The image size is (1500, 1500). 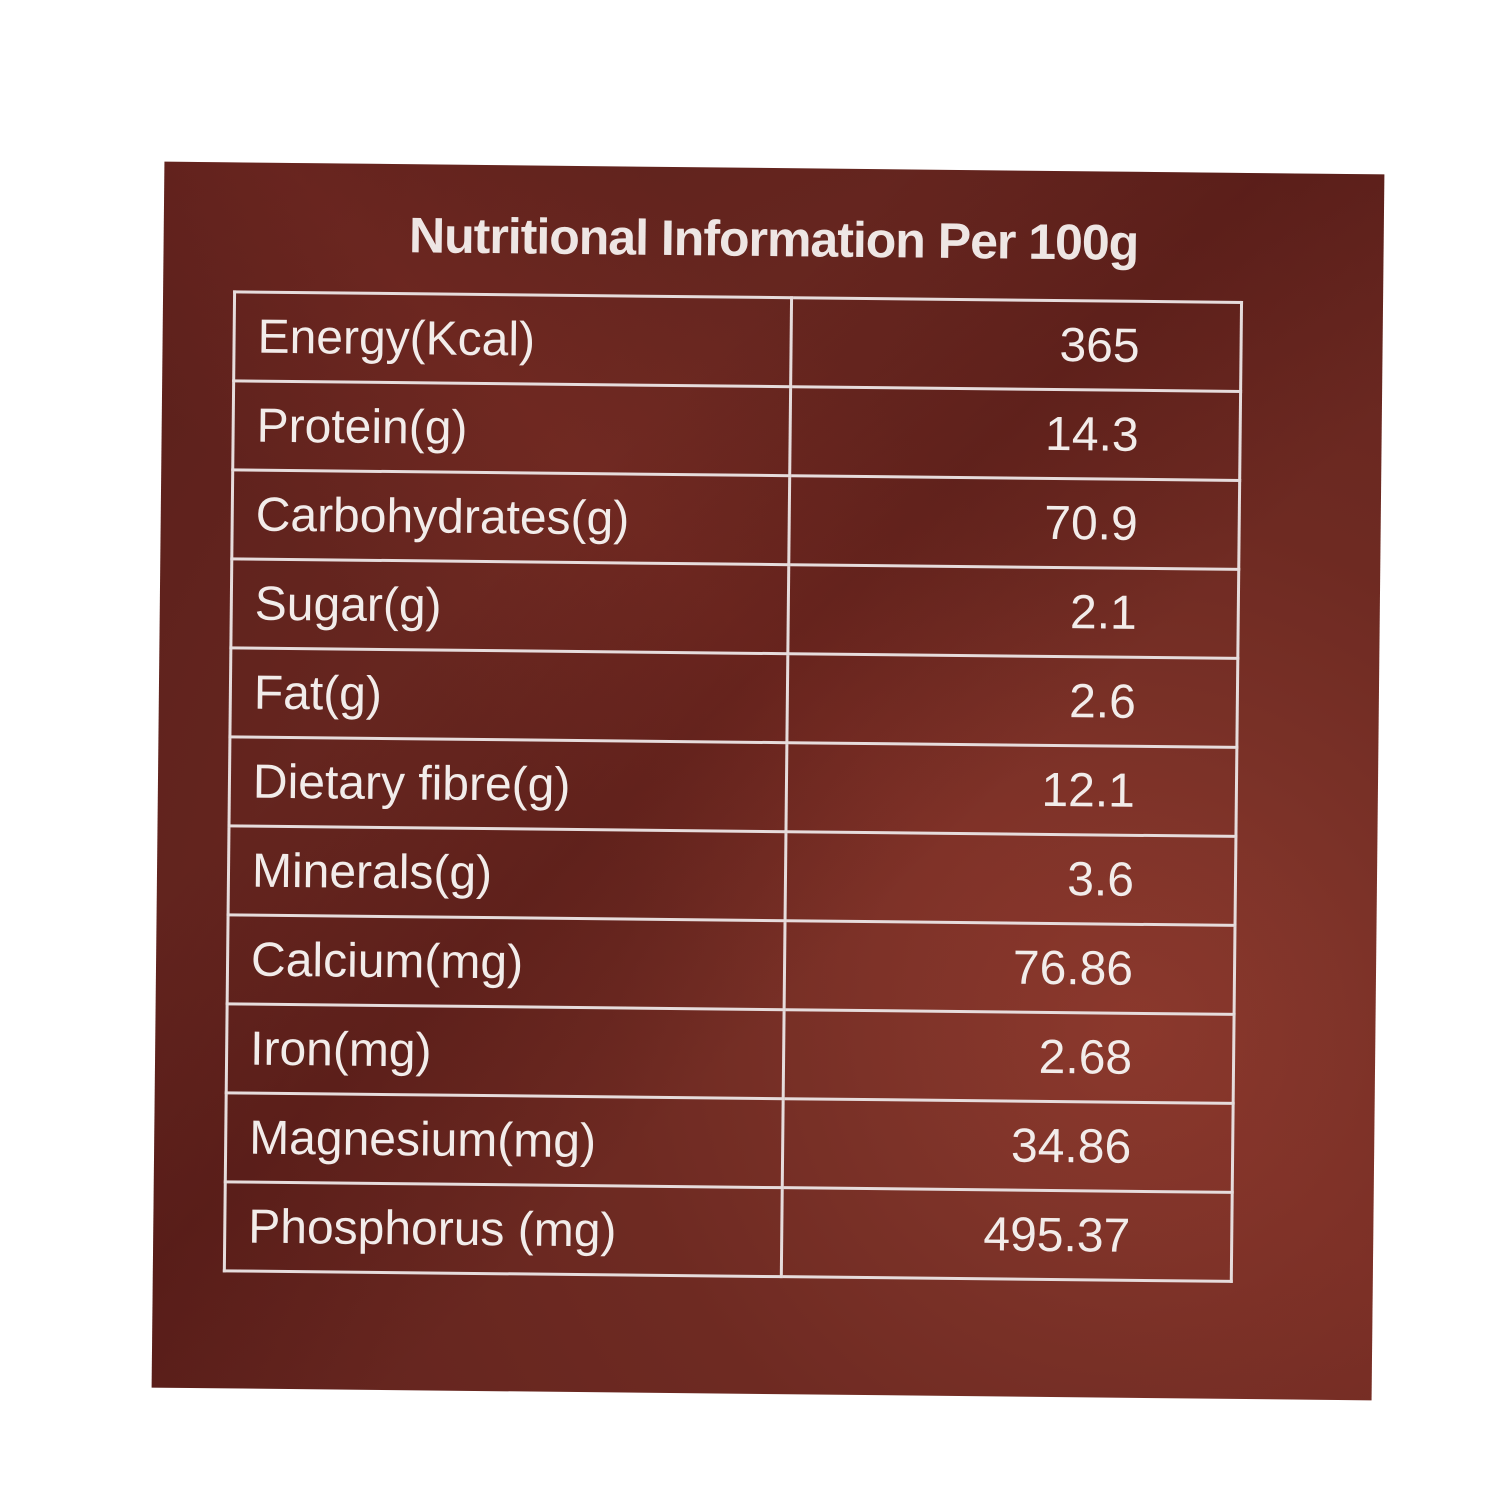 What do you see at coordinates (1009, 1056) in the screenshot?
I see `nutrient-value: 2.68` at bounding box center [1009, 1056].